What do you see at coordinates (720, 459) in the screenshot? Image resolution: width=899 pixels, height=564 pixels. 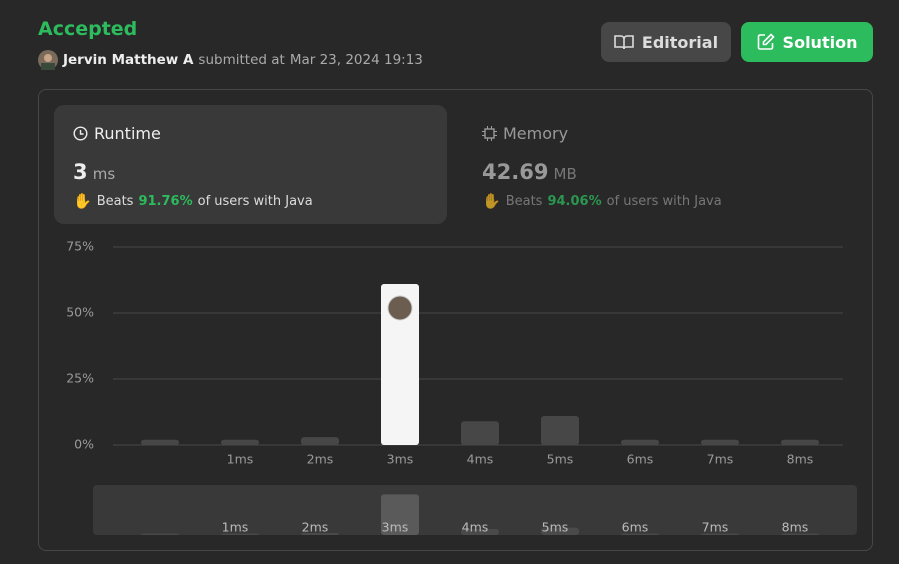 I see `x-tick-label: 7ms` at bounding box center [720, 459].